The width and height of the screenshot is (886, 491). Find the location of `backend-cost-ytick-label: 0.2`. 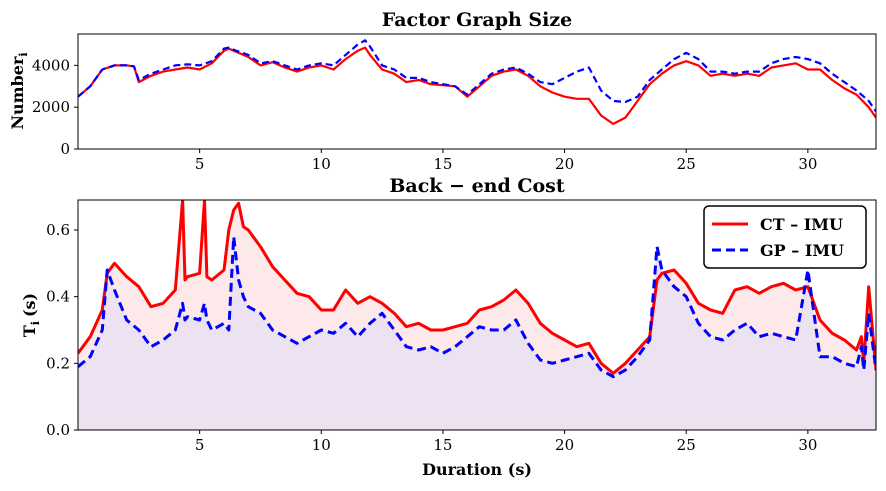

backend-cost-ytick-label: 0.2 is located at coordinates (58, 363).